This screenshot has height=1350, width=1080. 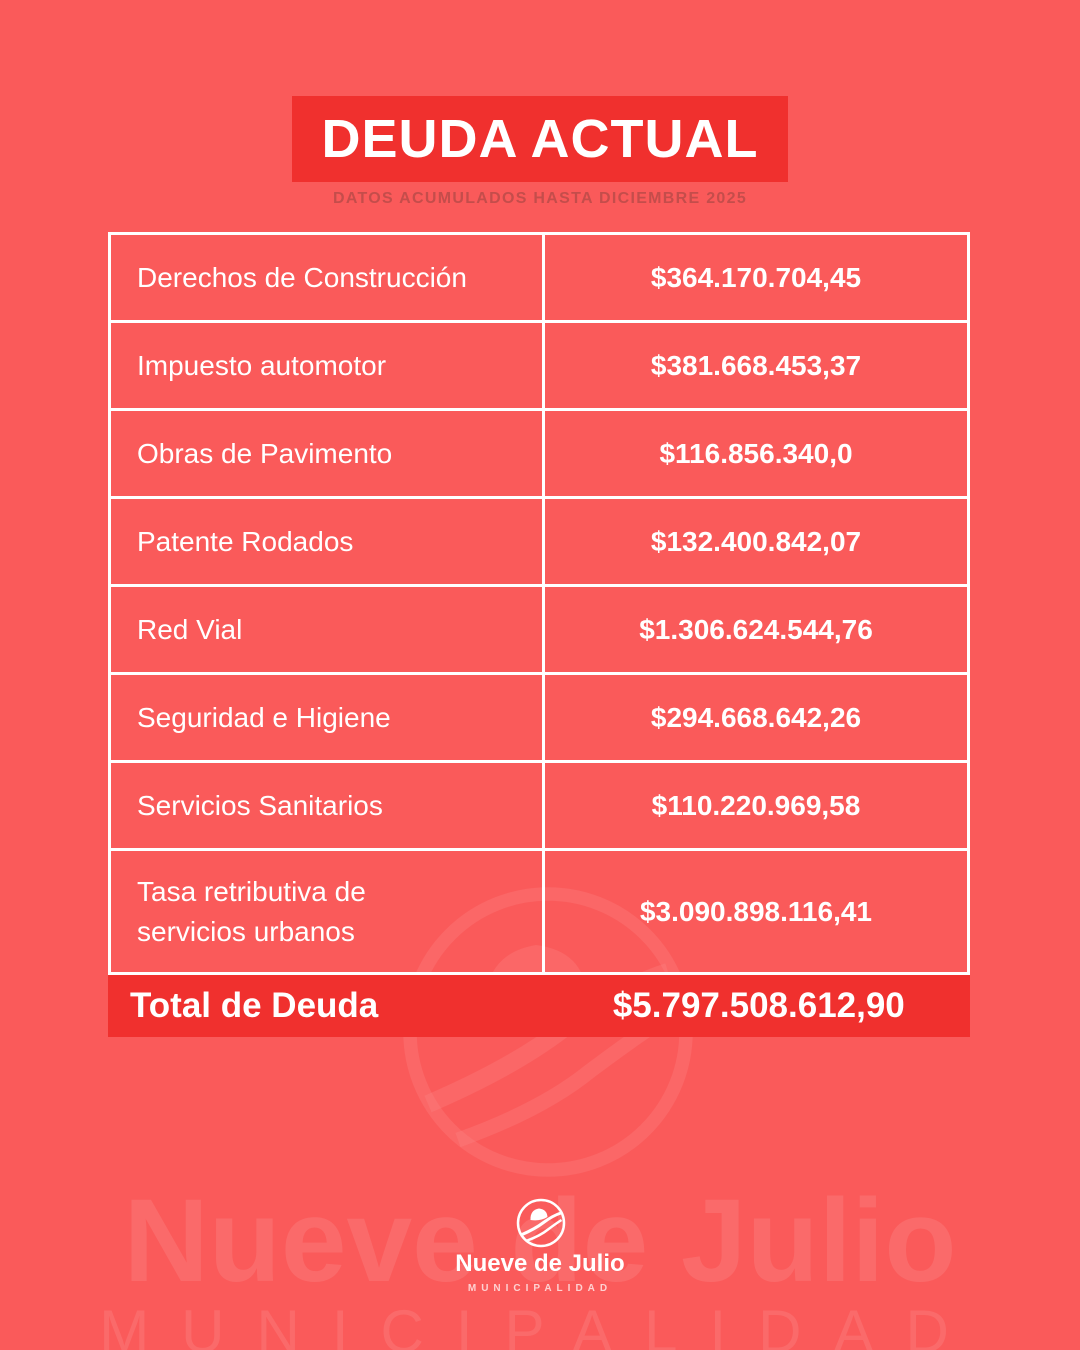 I want to click on municipality-logo-icon, so click(x=541, y=1223).